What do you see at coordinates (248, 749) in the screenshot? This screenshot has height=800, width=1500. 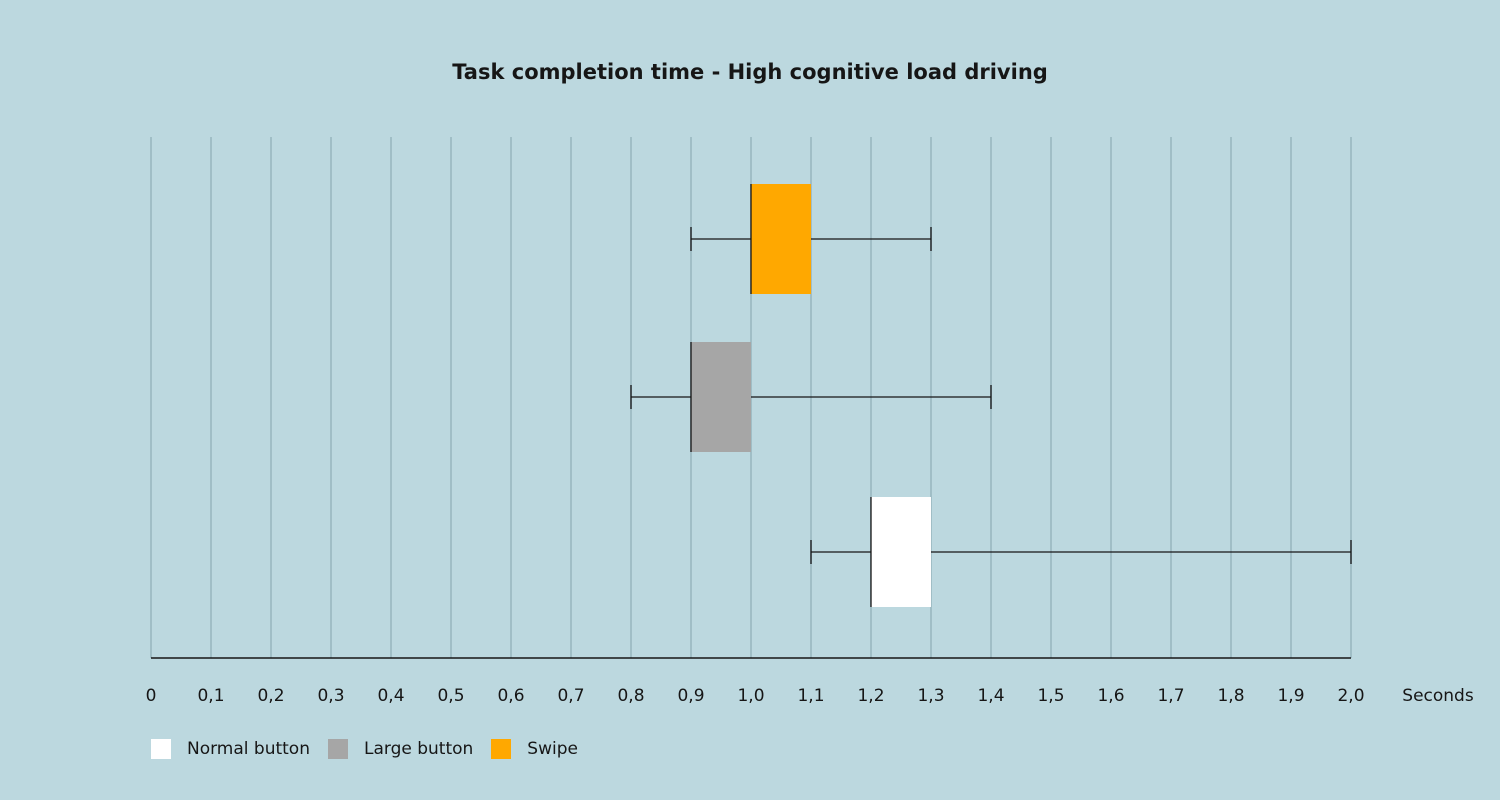 I see `legend-label: Normal button` at bounding box center [248, 749].